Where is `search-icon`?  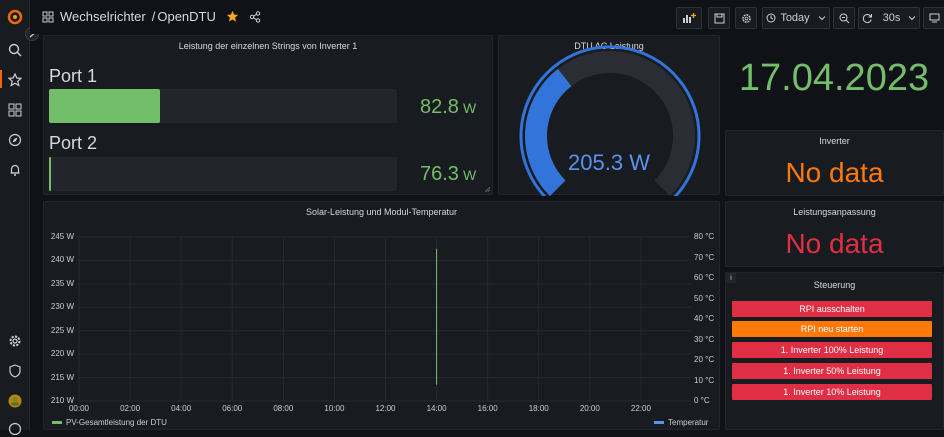
search-icon is located at coordinates (15, 50).